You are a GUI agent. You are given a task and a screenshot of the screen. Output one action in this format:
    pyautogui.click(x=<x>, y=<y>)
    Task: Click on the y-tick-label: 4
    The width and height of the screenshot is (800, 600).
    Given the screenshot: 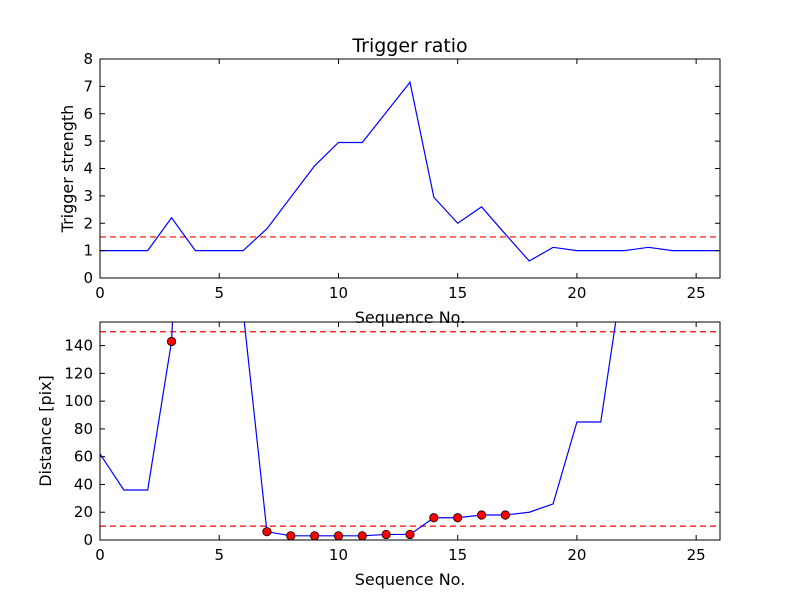 What is the action you would take?
    pyautogui.click(x=88, y=169)
    